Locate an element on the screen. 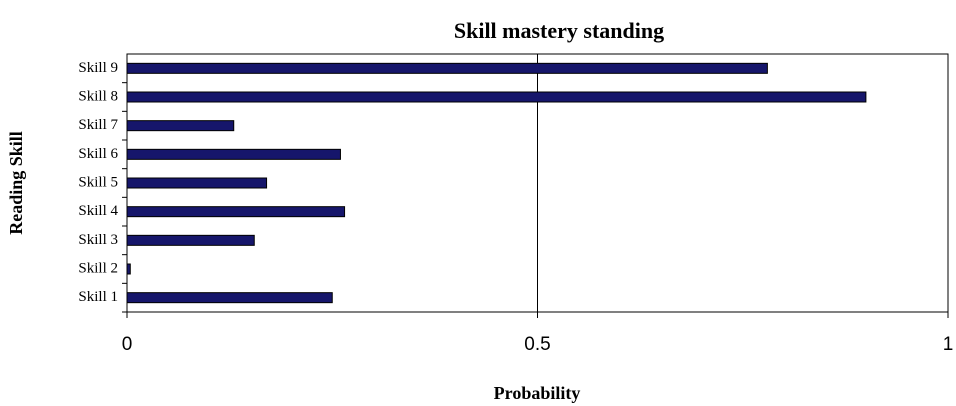 This screenshot has width=956, height=406. y-tick-label: Skill 3 is located at coordinates (98, 240).